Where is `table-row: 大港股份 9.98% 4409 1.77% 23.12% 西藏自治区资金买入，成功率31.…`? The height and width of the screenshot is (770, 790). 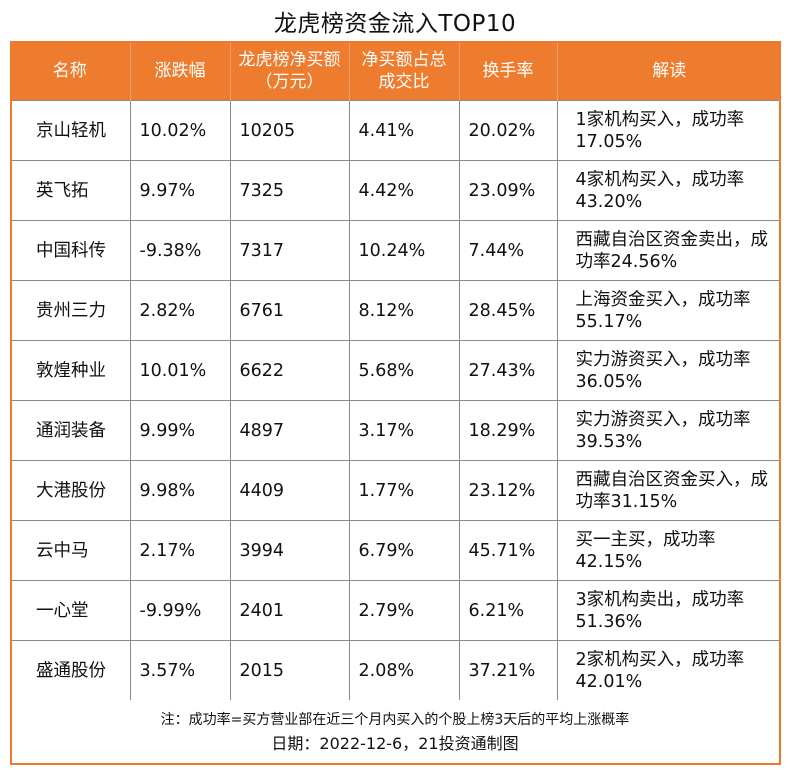
table-row: 大港股份 9.98% 4409 1.77% 23.12% 西藏自治区资金买入，成功率31.… is located at coordinates (395, 490).